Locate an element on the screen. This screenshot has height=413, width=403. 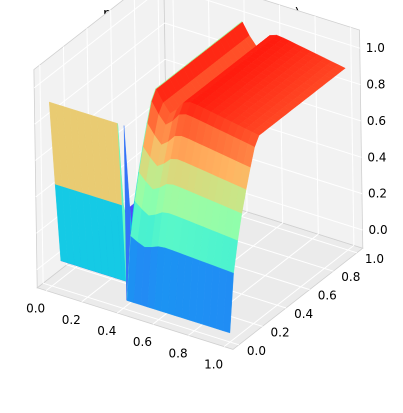
x-tick-label: 0.0 is located at coordinates (35, 309).